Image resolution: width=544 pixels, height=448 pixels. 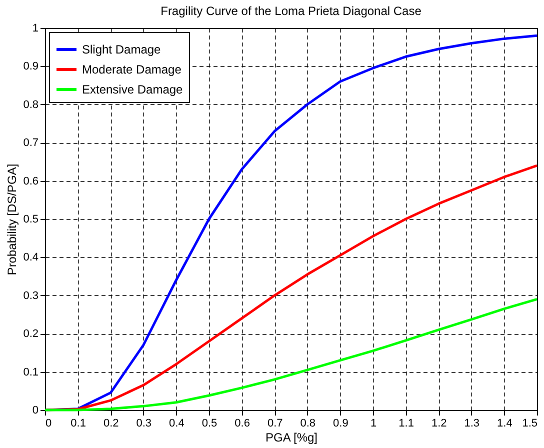 I want to click on legend-label: Moderate Damage, so click(x=132, y=69).